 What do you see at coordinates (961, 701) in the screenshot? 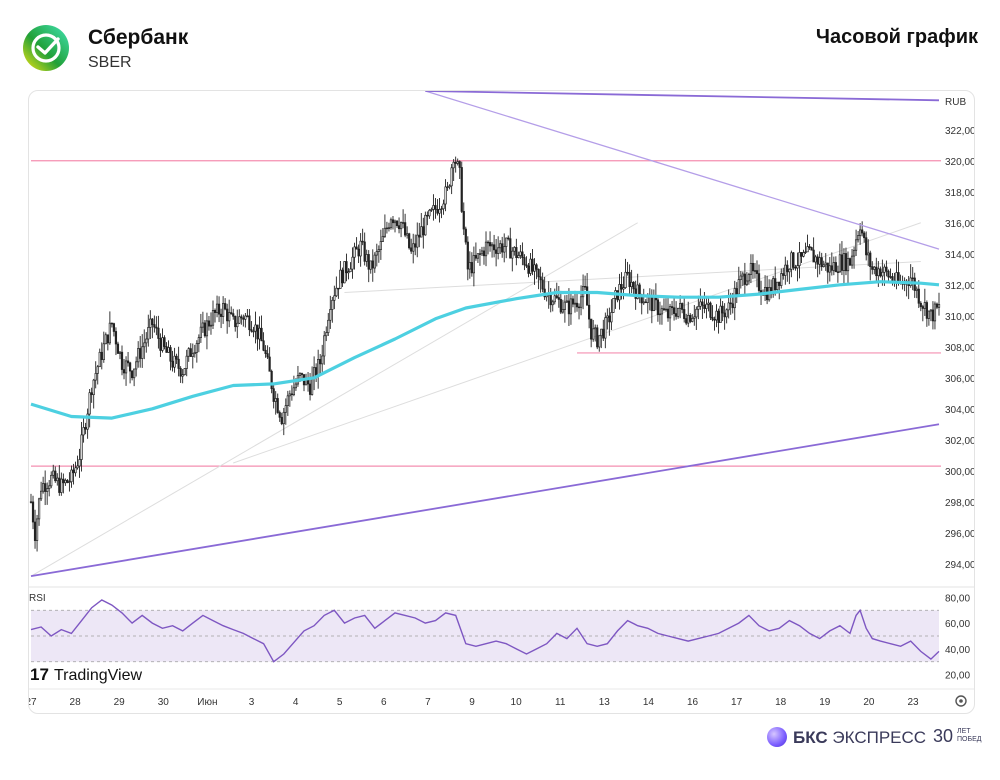
I see `settings-icon` at bounding box center [961, 701].